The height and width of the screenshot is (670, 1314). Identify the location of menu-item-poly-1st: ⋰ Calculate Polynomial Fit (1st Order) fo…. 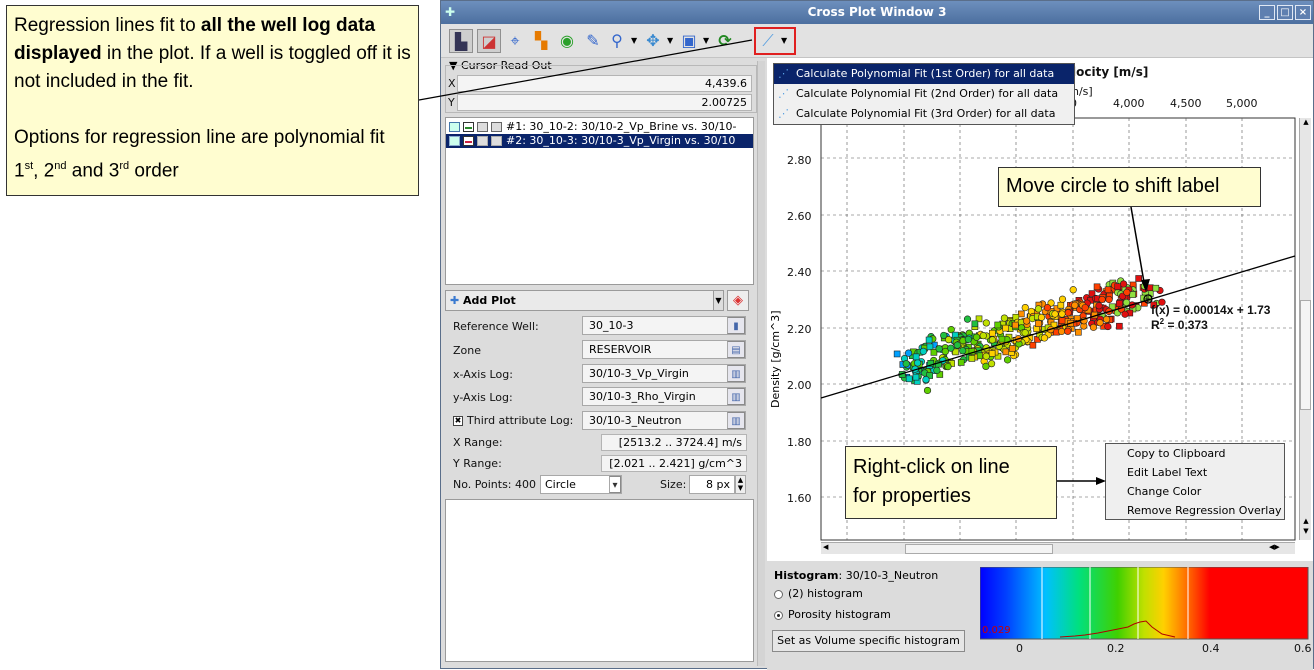
(924, 74).